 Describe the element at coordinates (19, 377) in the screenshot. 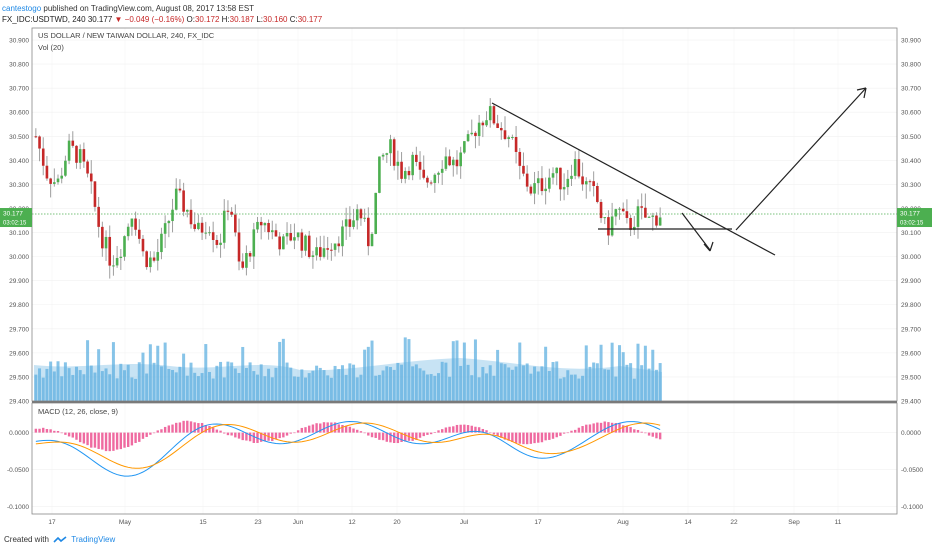

I see `y-tick-label-left: 29.500` at that location.